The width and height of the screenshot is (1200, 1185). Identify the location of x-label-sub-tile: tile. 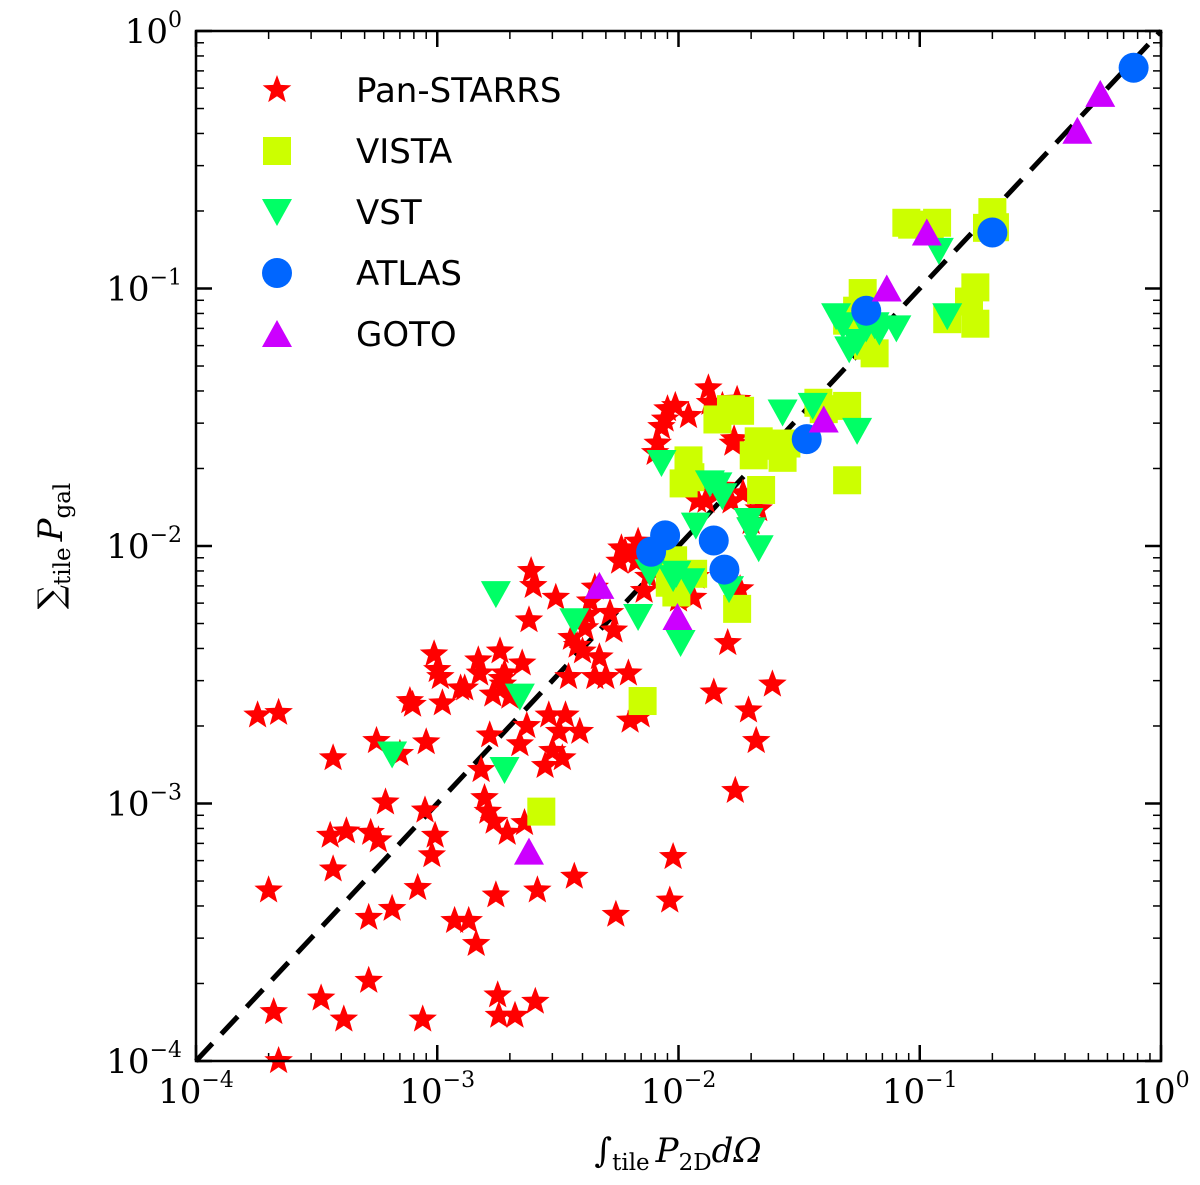
(631, 1163).